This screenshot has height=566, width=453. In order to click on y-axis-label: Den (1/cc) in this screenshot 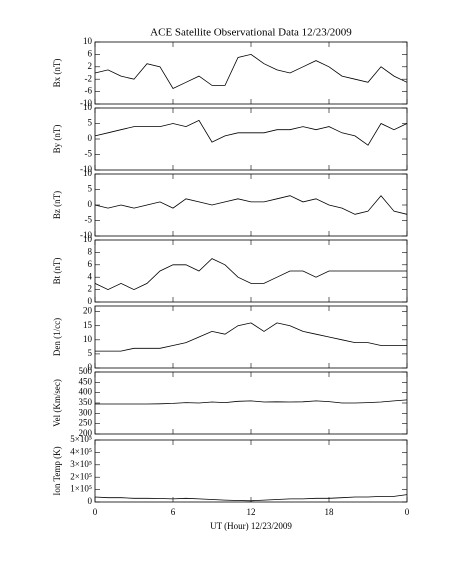, I will do `click(57, 337)`.